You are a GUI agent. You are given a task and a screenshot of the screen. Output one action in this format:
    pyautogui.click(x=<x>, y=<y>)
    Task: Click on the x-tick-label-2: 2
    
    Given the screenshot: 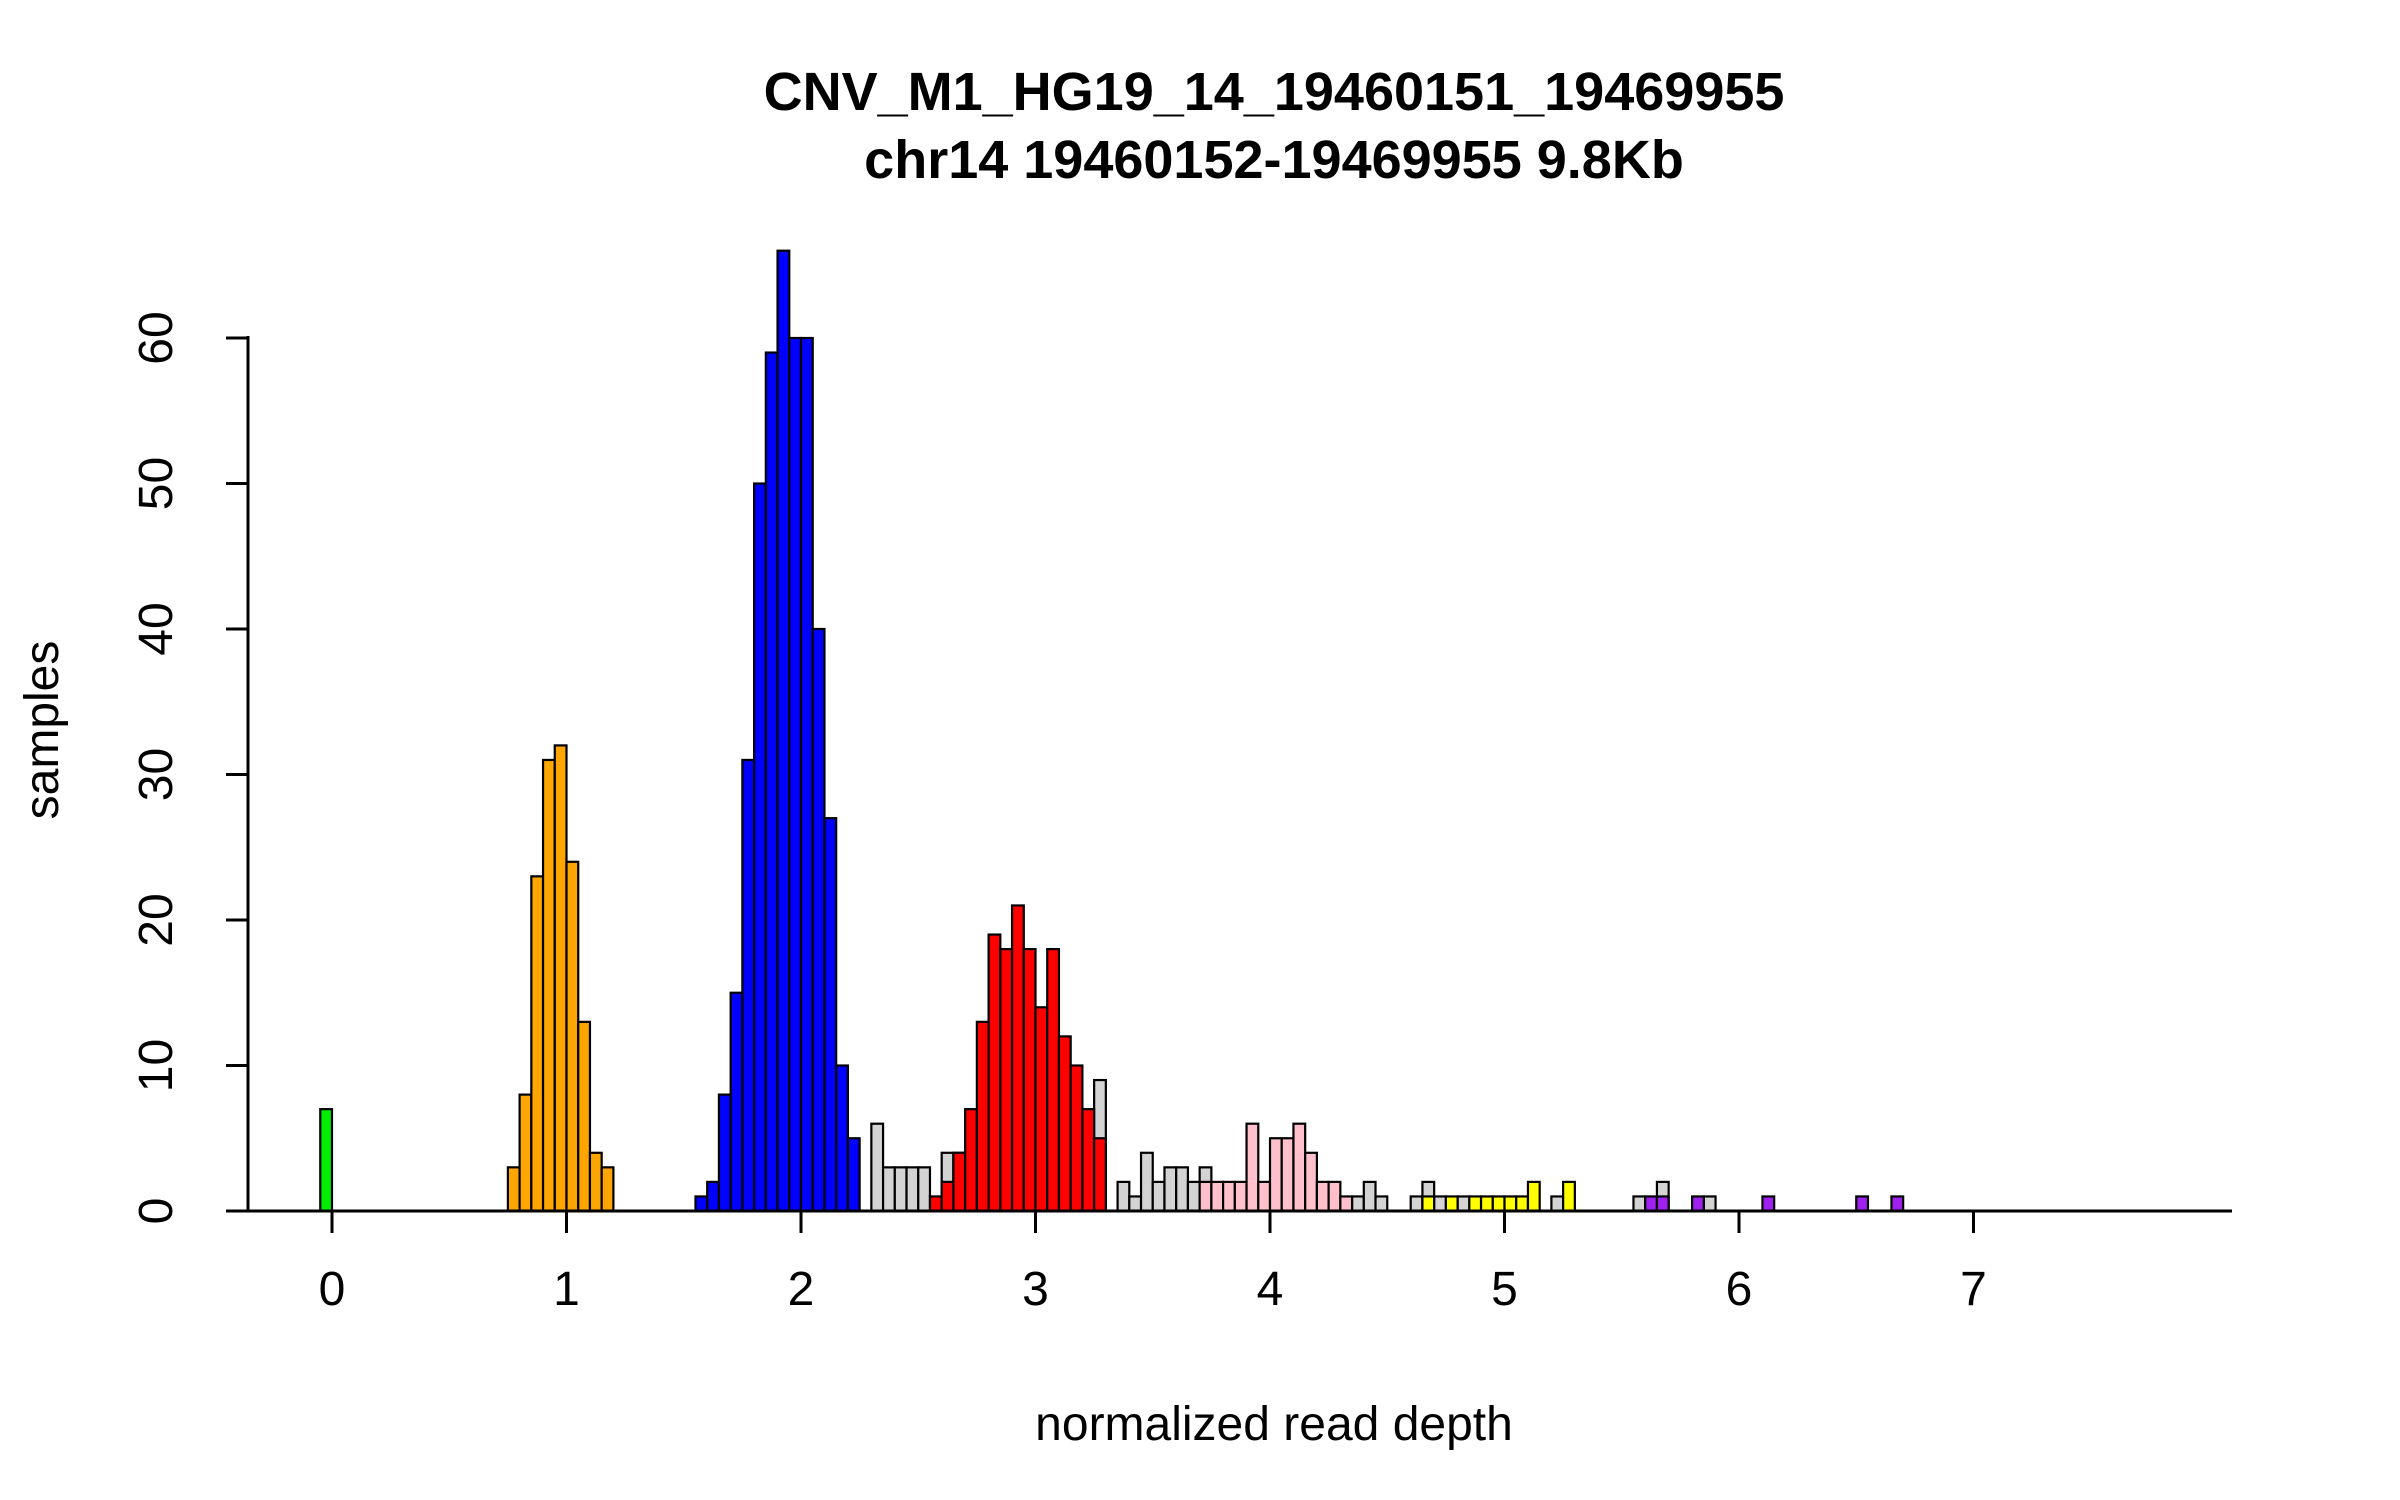 What is the action you would take?
    pyautogui.click(x=801, y=1289)
    